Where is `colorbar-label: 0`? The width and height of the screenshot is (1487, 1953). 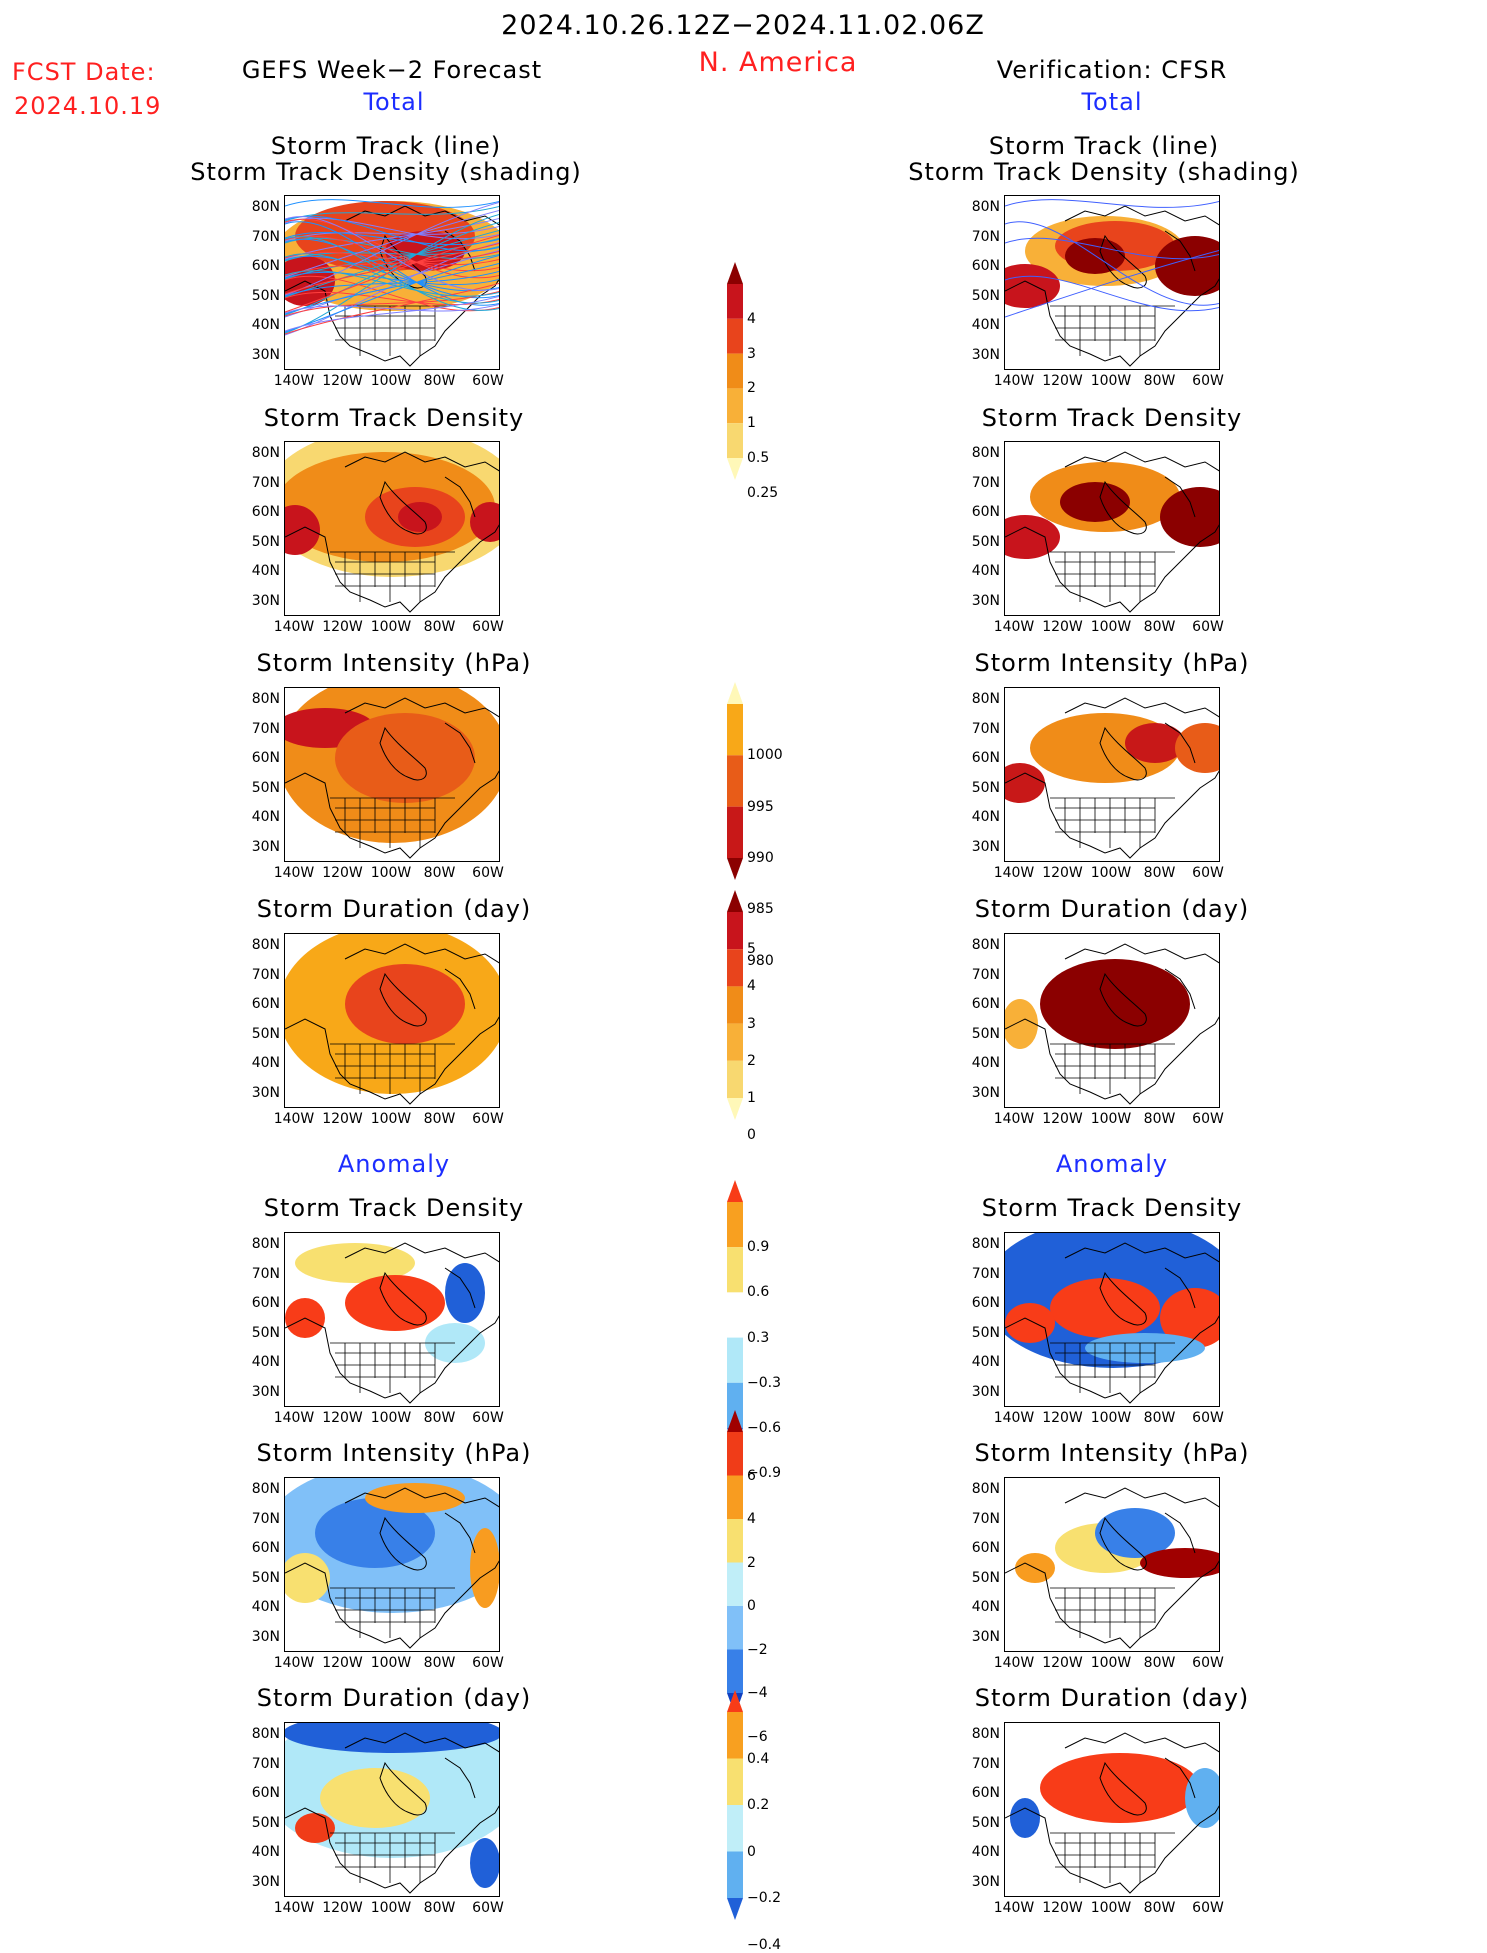 colorbar-label: 0 is located at coordinates (751, 1851).